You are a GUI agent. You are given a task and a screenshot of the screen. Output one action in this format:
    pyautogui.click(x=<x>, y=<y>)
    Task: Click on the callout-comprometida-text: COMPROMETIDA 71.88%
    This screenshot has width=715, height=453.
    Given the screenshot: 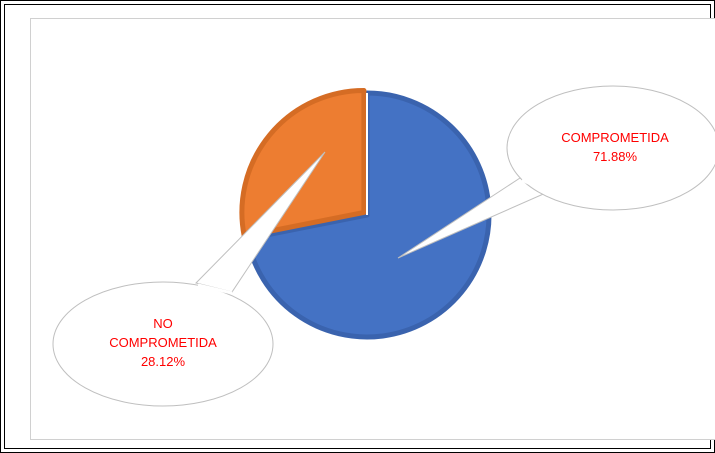 What is the action you would take?
    pyautogui.click(x=615, y=147)
    